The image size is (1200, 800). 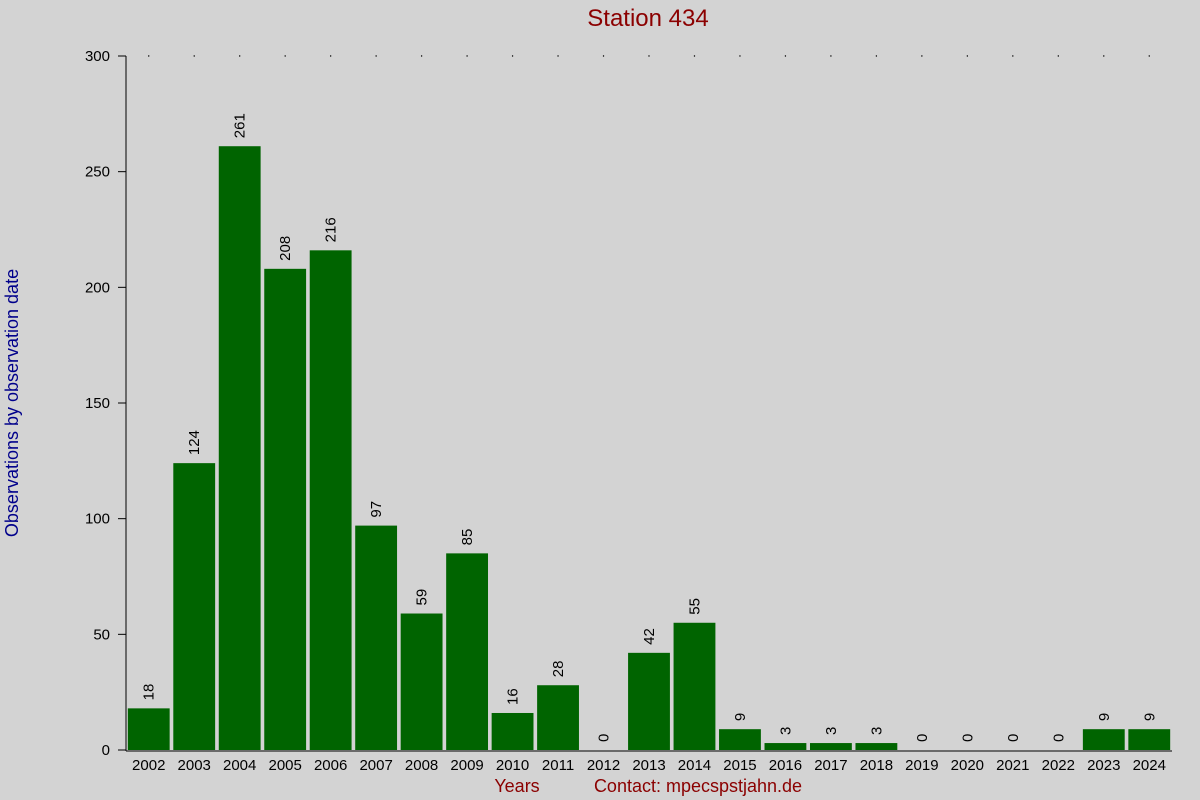 I want to click on value-label: 124, so click(x=194, y=442).